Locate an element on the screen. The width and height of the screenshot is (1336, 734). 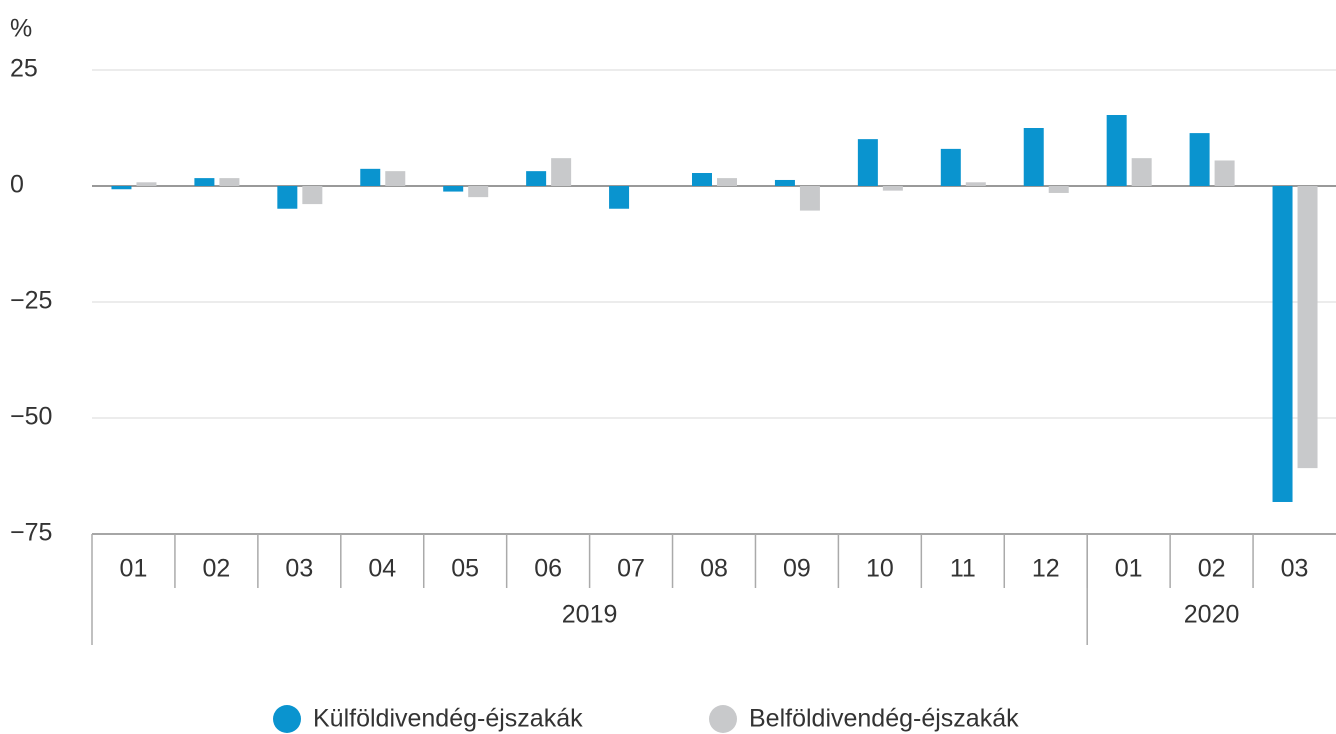
y-tick-label: −25 is located at coordinates (31, 301).